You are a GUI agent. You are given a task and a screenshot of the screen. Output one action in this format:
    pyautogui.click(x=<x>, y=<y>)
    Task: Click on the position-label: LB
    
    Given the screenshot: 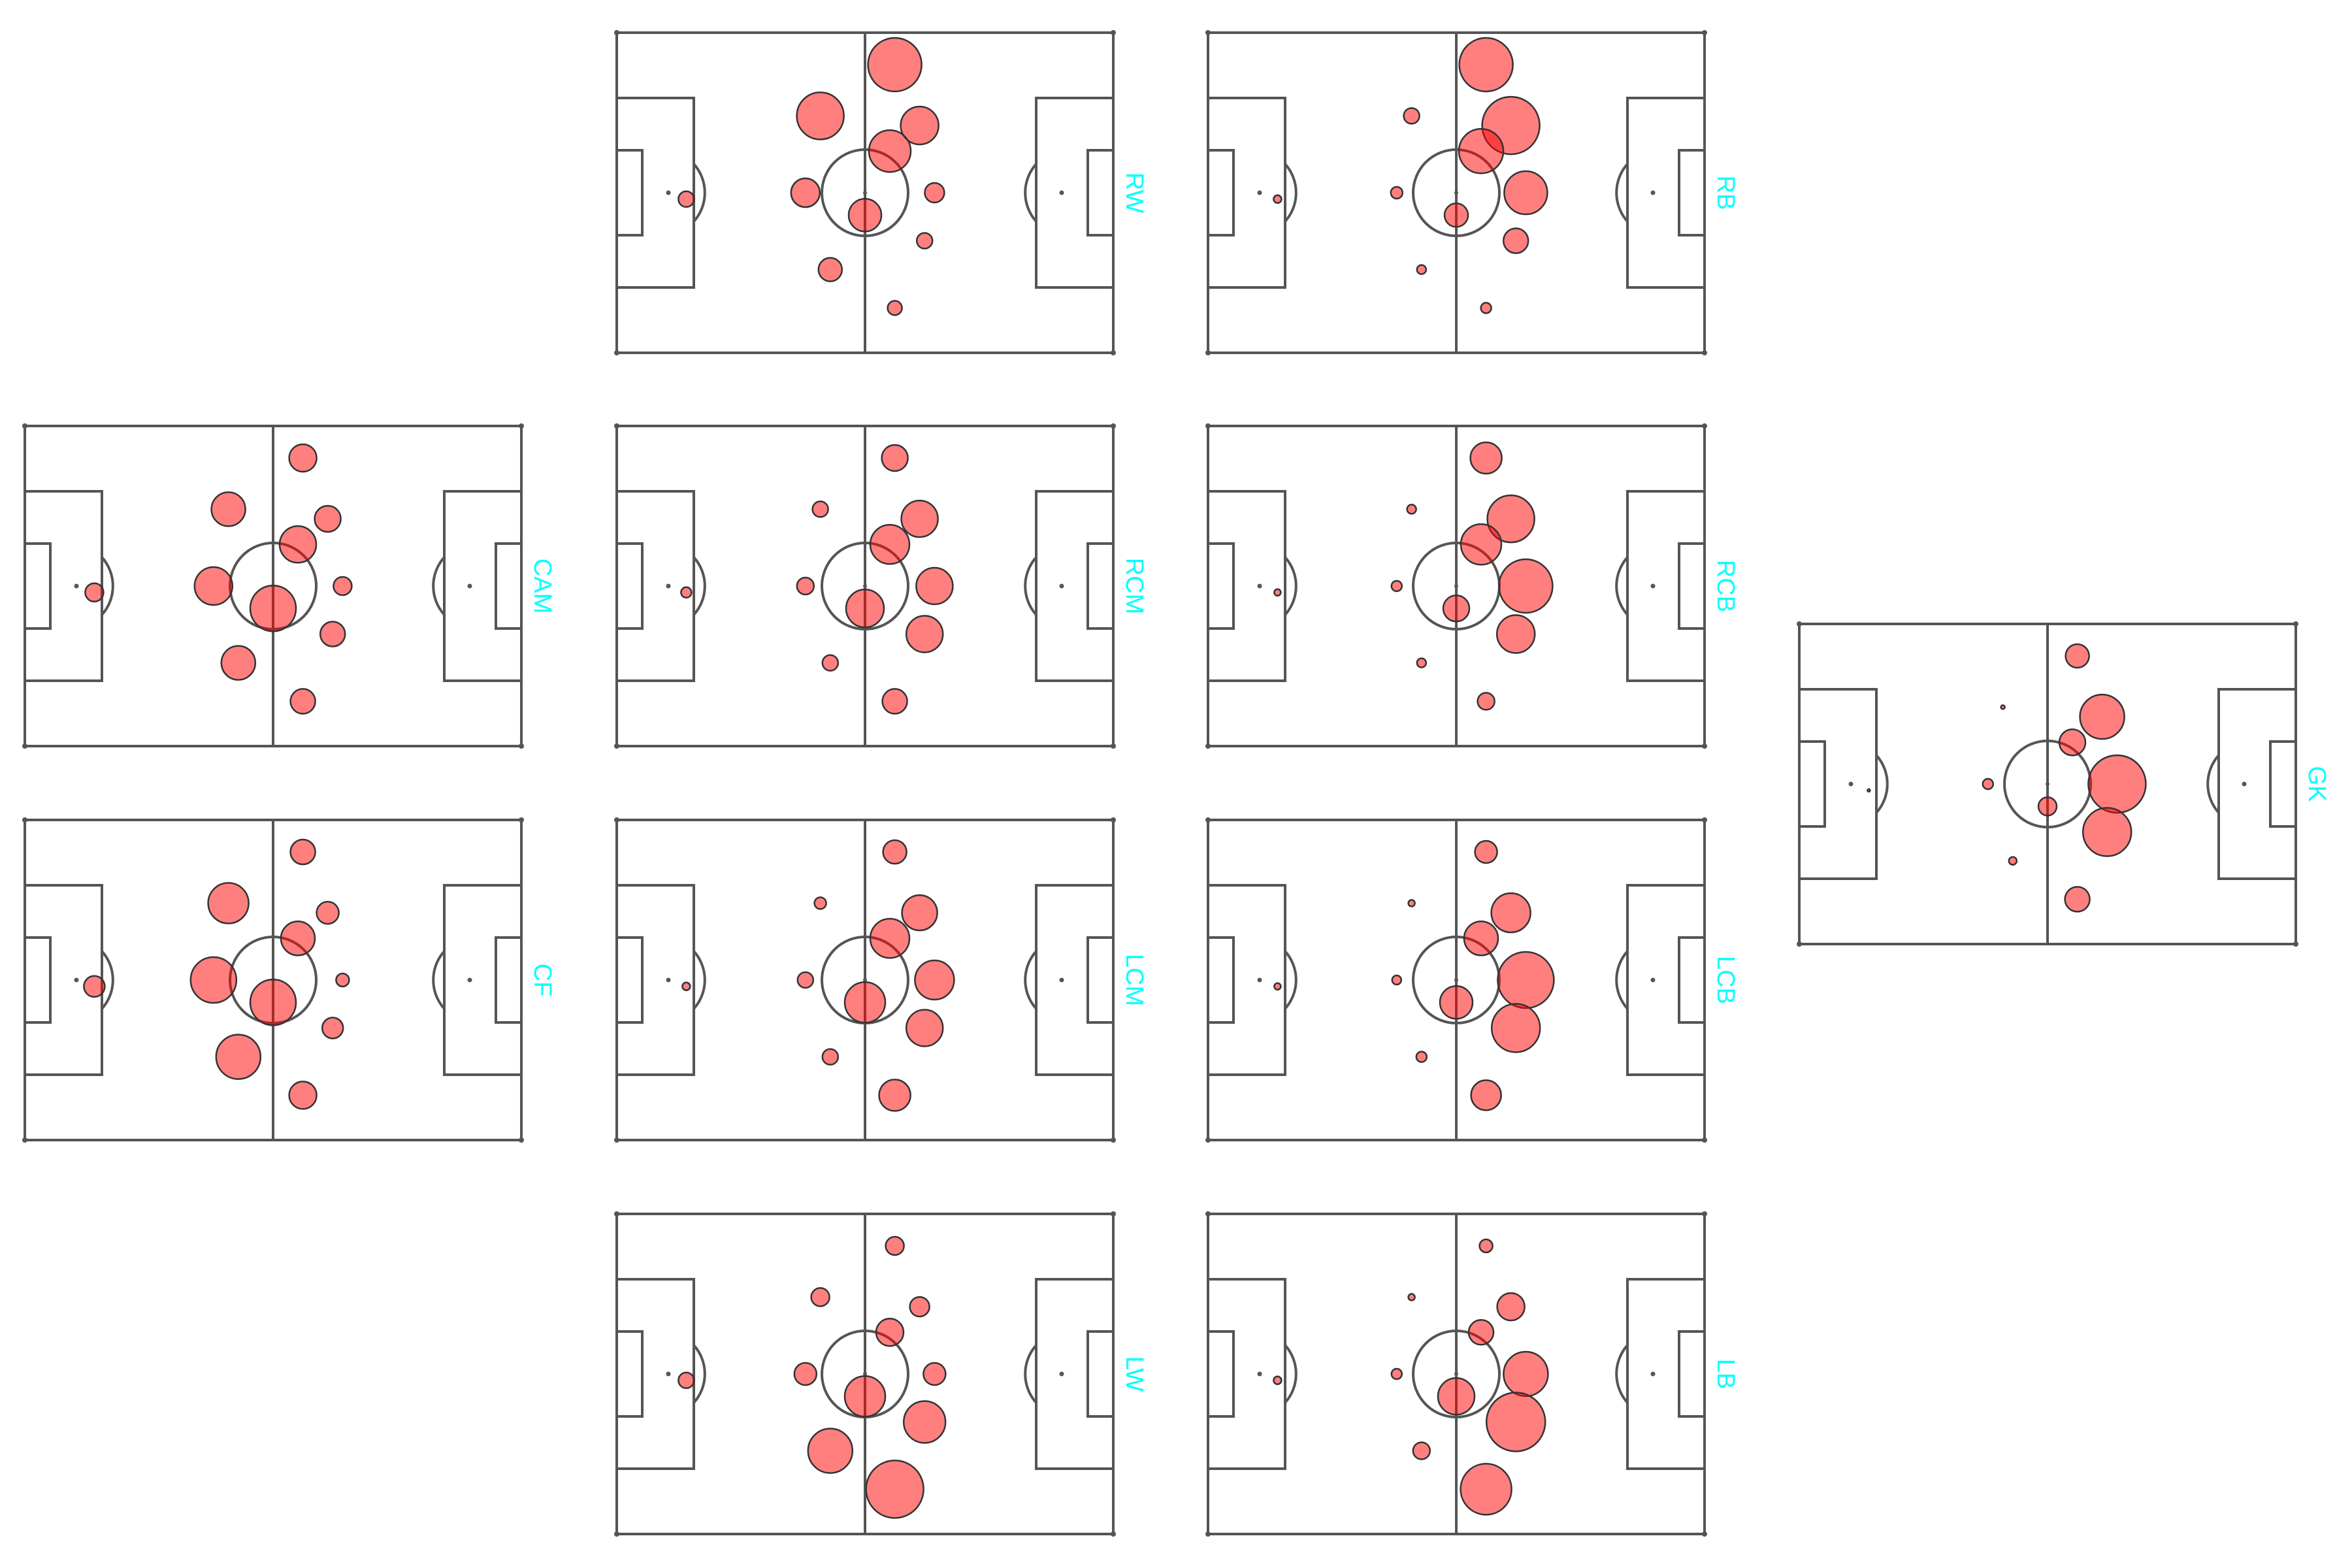 What is the action you would take?
    pyautogui.click(x=1725, y=1374)
    